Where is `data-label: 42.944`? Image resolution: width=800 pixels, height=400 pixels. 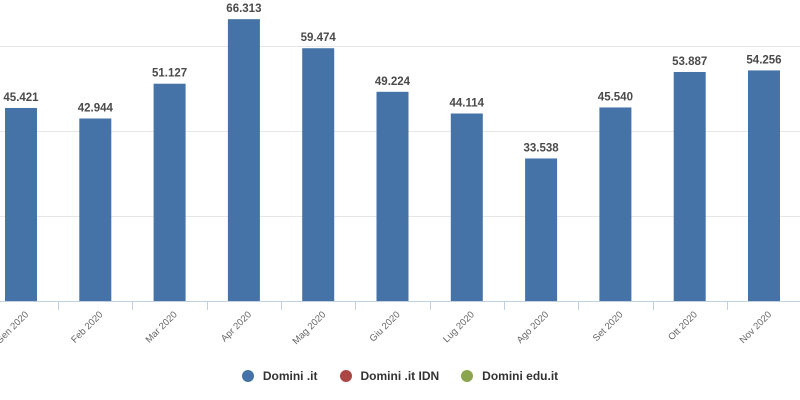
data-label: 42.944 is located at coordinates (96, 108).